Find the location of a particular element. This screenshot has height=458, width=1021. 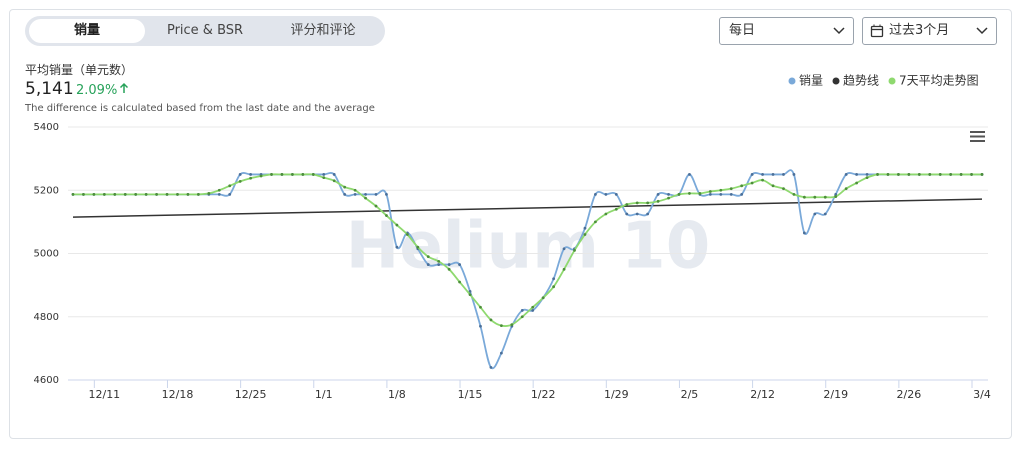

dropdown-text: 过去3个月 is located at coordinates (919, 30).